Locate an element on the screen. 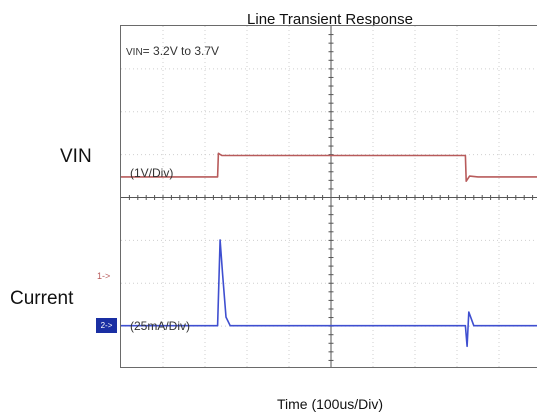  chart-title: Line Transient Response is located at coordinates (330, 19).